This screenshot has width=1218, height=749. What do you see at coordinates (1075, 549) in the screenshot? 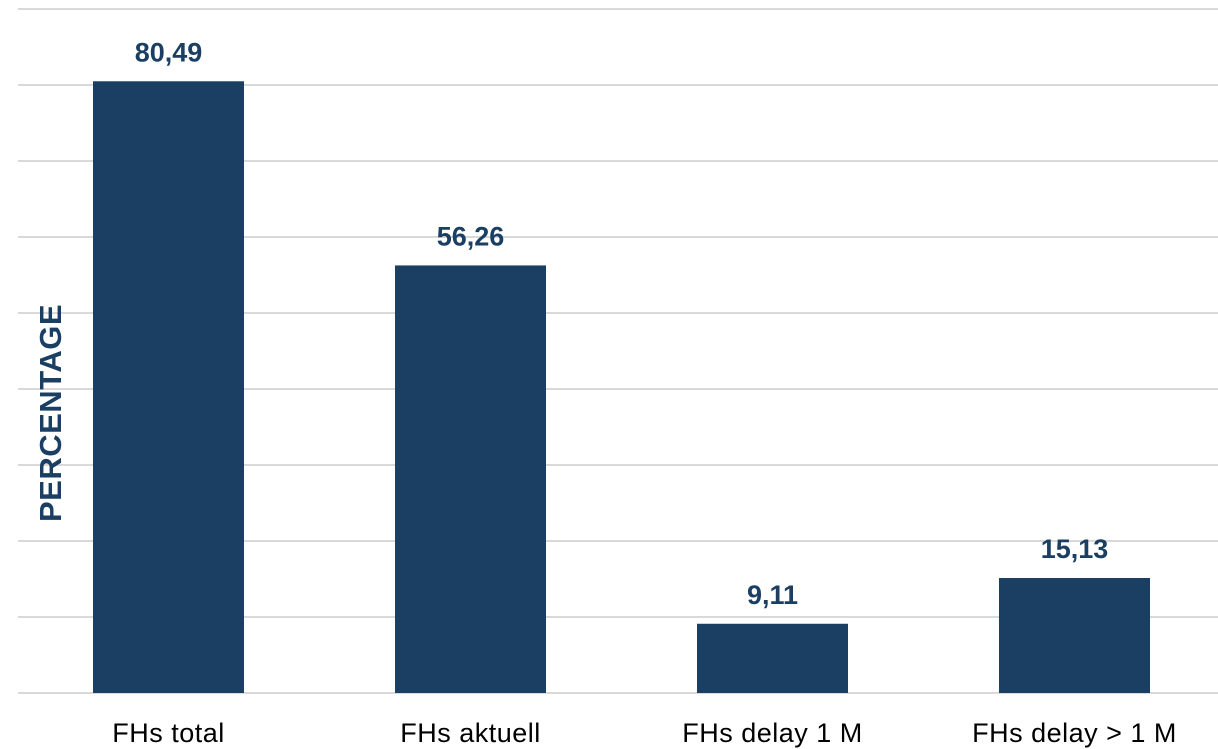
I see `data-label: 15,13` at bounding box center [1075, 549].